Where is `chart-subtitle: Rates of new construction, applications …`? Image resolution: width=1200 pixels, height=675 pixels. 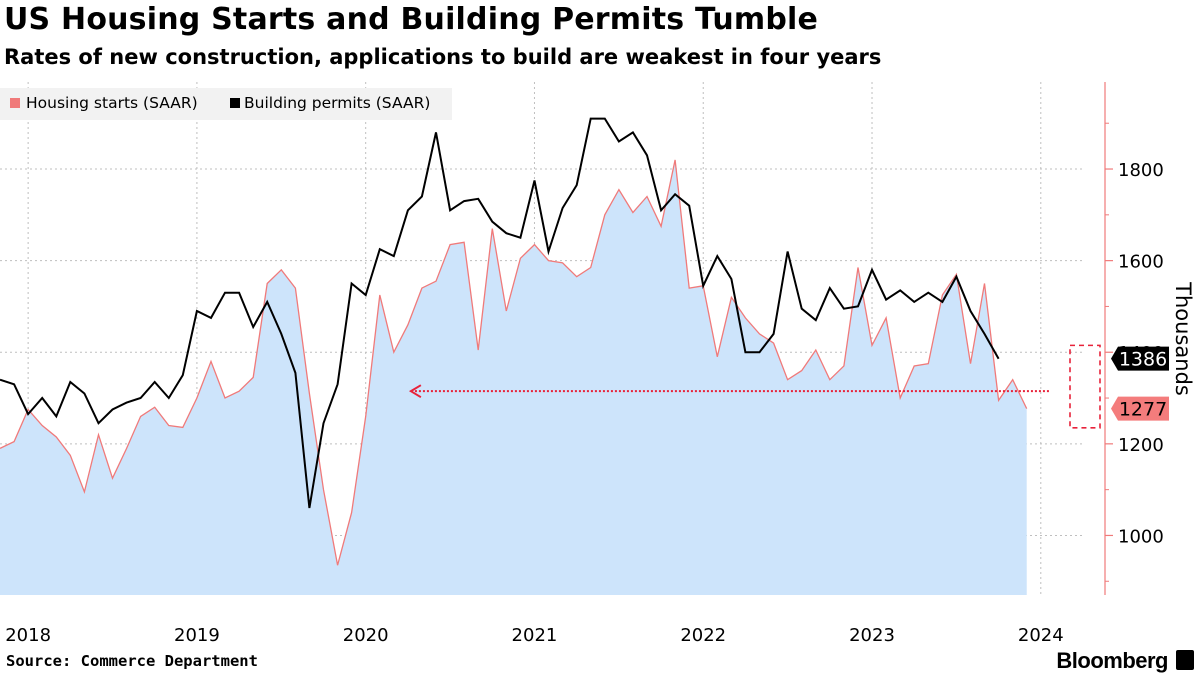
chart-subtitle: Rates of new construction, applications … is located at coordinates (443, 57).